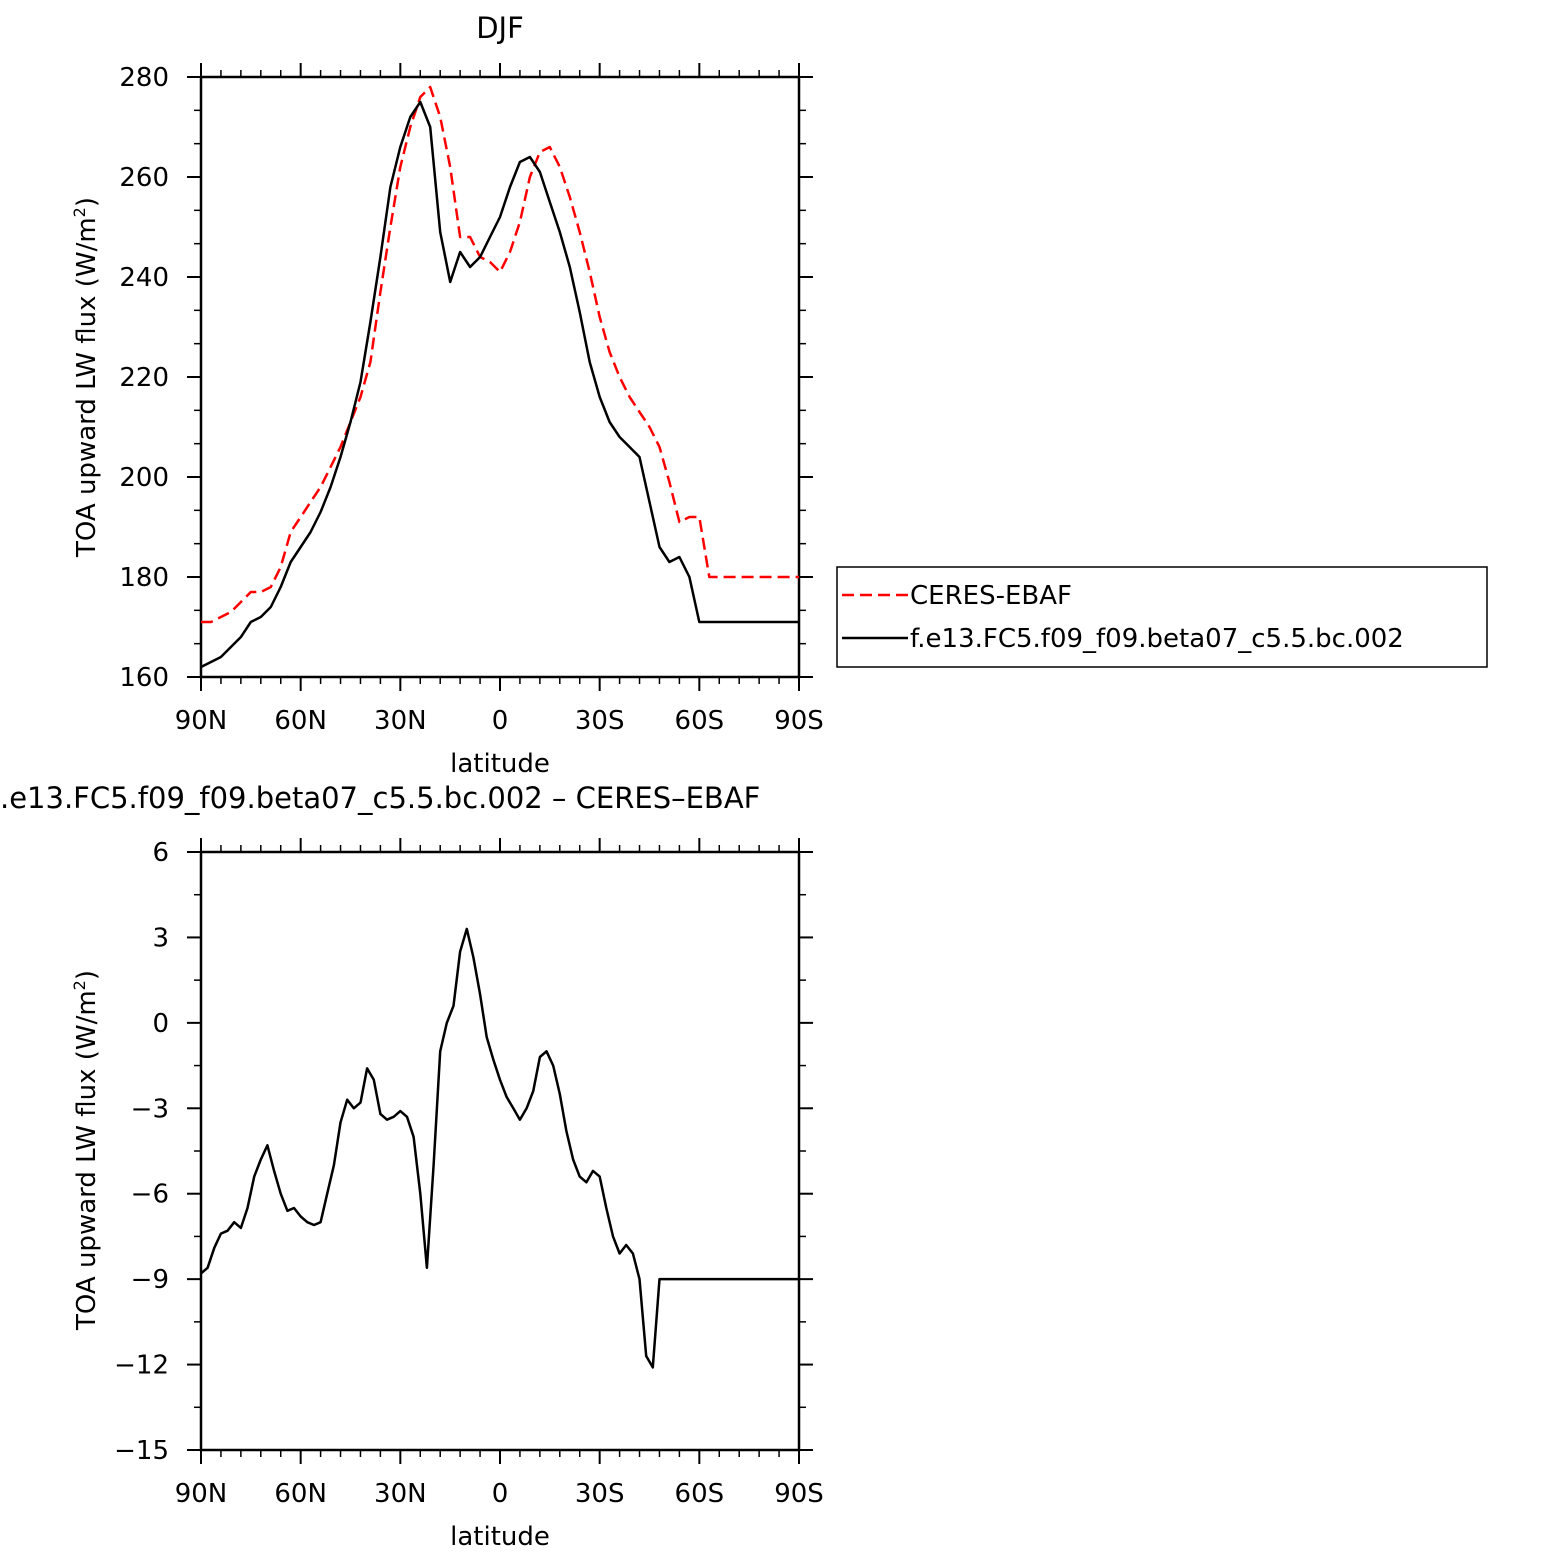  What do you see at coordinates (141, 1152) in the screenshot?
I see `y-tick-labels: −15 −12 −9 −6 −3 0 3 6` at bounding box center [141, 1152].